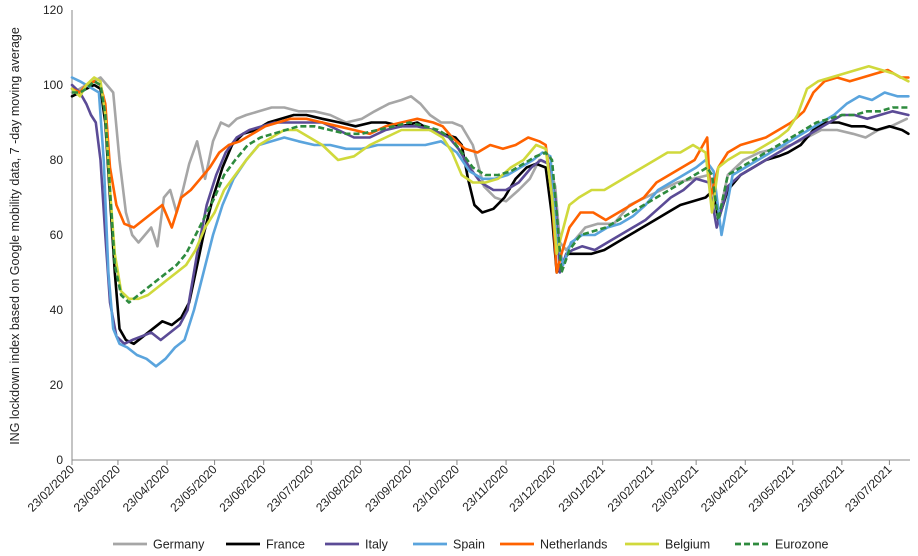 The image size is (918, 556). Describe the element at coordinates (687, 545) in the screenshot. I see `legend-label-belgium: Belgium` at that location.